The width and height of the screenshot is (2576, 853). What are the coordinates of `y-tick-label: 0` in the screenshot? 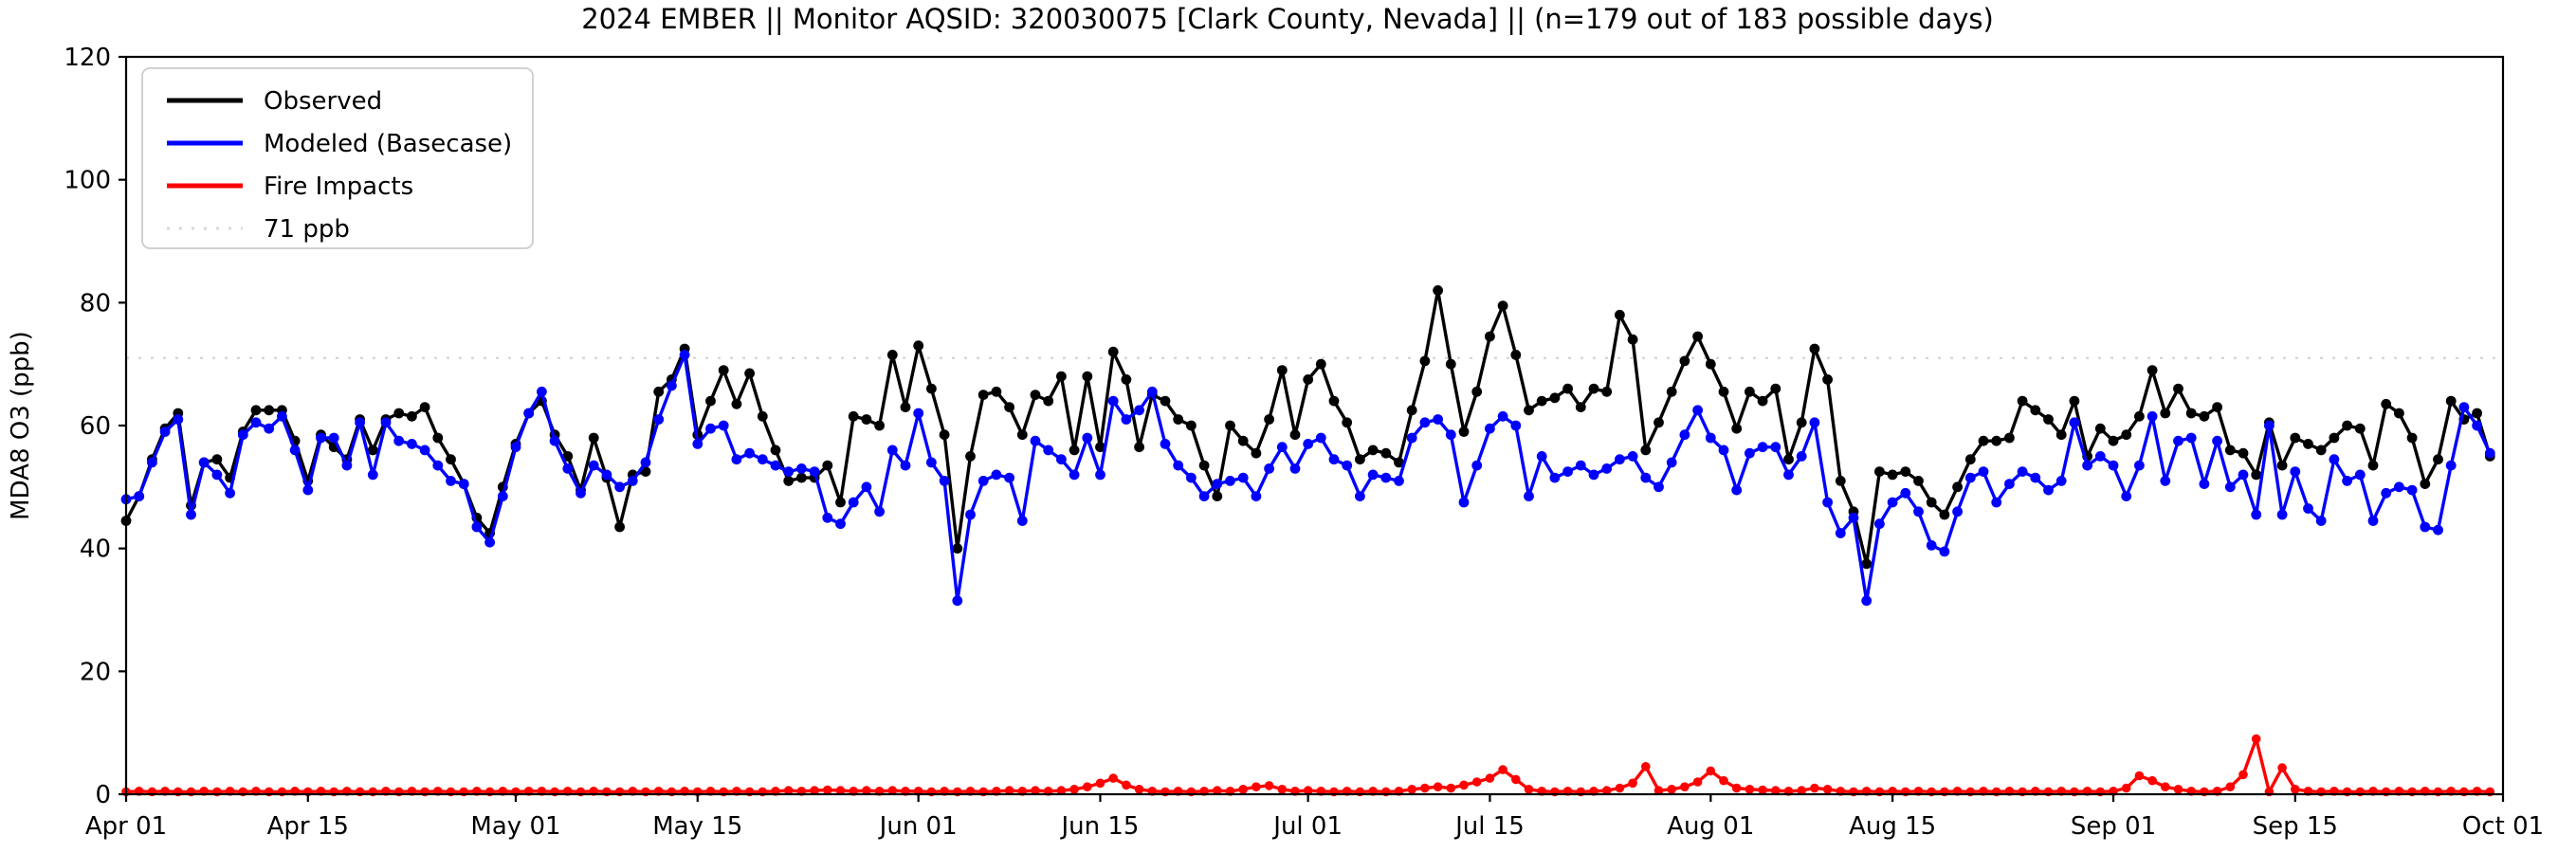 It's located at (103, 795).